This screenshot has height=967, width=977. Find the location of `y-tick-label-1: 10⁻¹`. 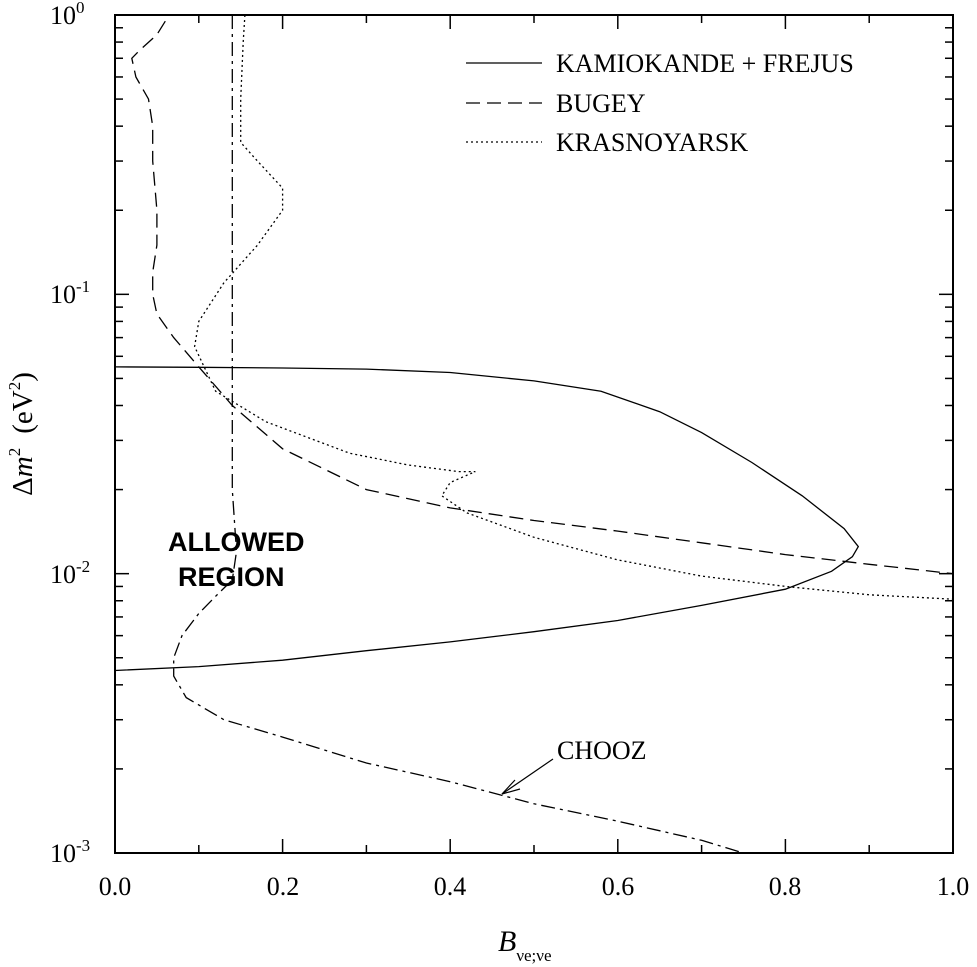

y-tick-label-1: 10⁻¹ is located at coordinates (70, 293).